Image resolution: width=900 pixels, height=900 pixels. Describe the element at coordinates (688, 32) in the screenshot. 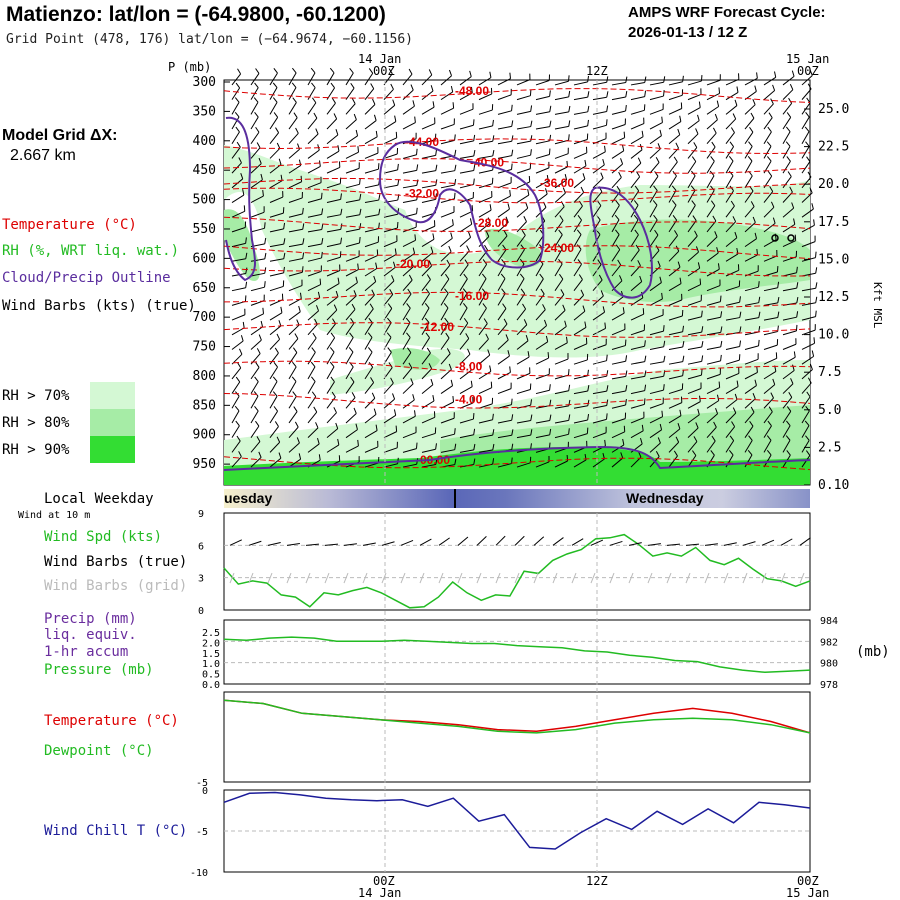

I see `cycle-line-2: 2026-01-13 / 12 Z` at that location.